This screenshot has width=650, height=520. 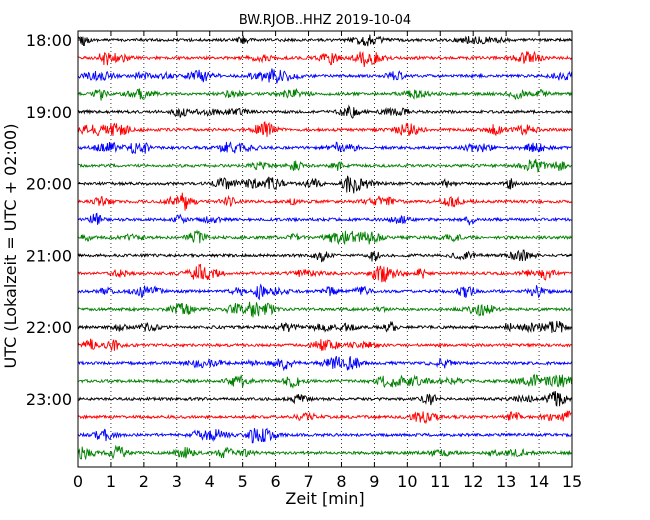 What do you see at coordinates (144, 481) in the screenshot?
I see `x-tick-label: 2` at bounding box center [144, 481].